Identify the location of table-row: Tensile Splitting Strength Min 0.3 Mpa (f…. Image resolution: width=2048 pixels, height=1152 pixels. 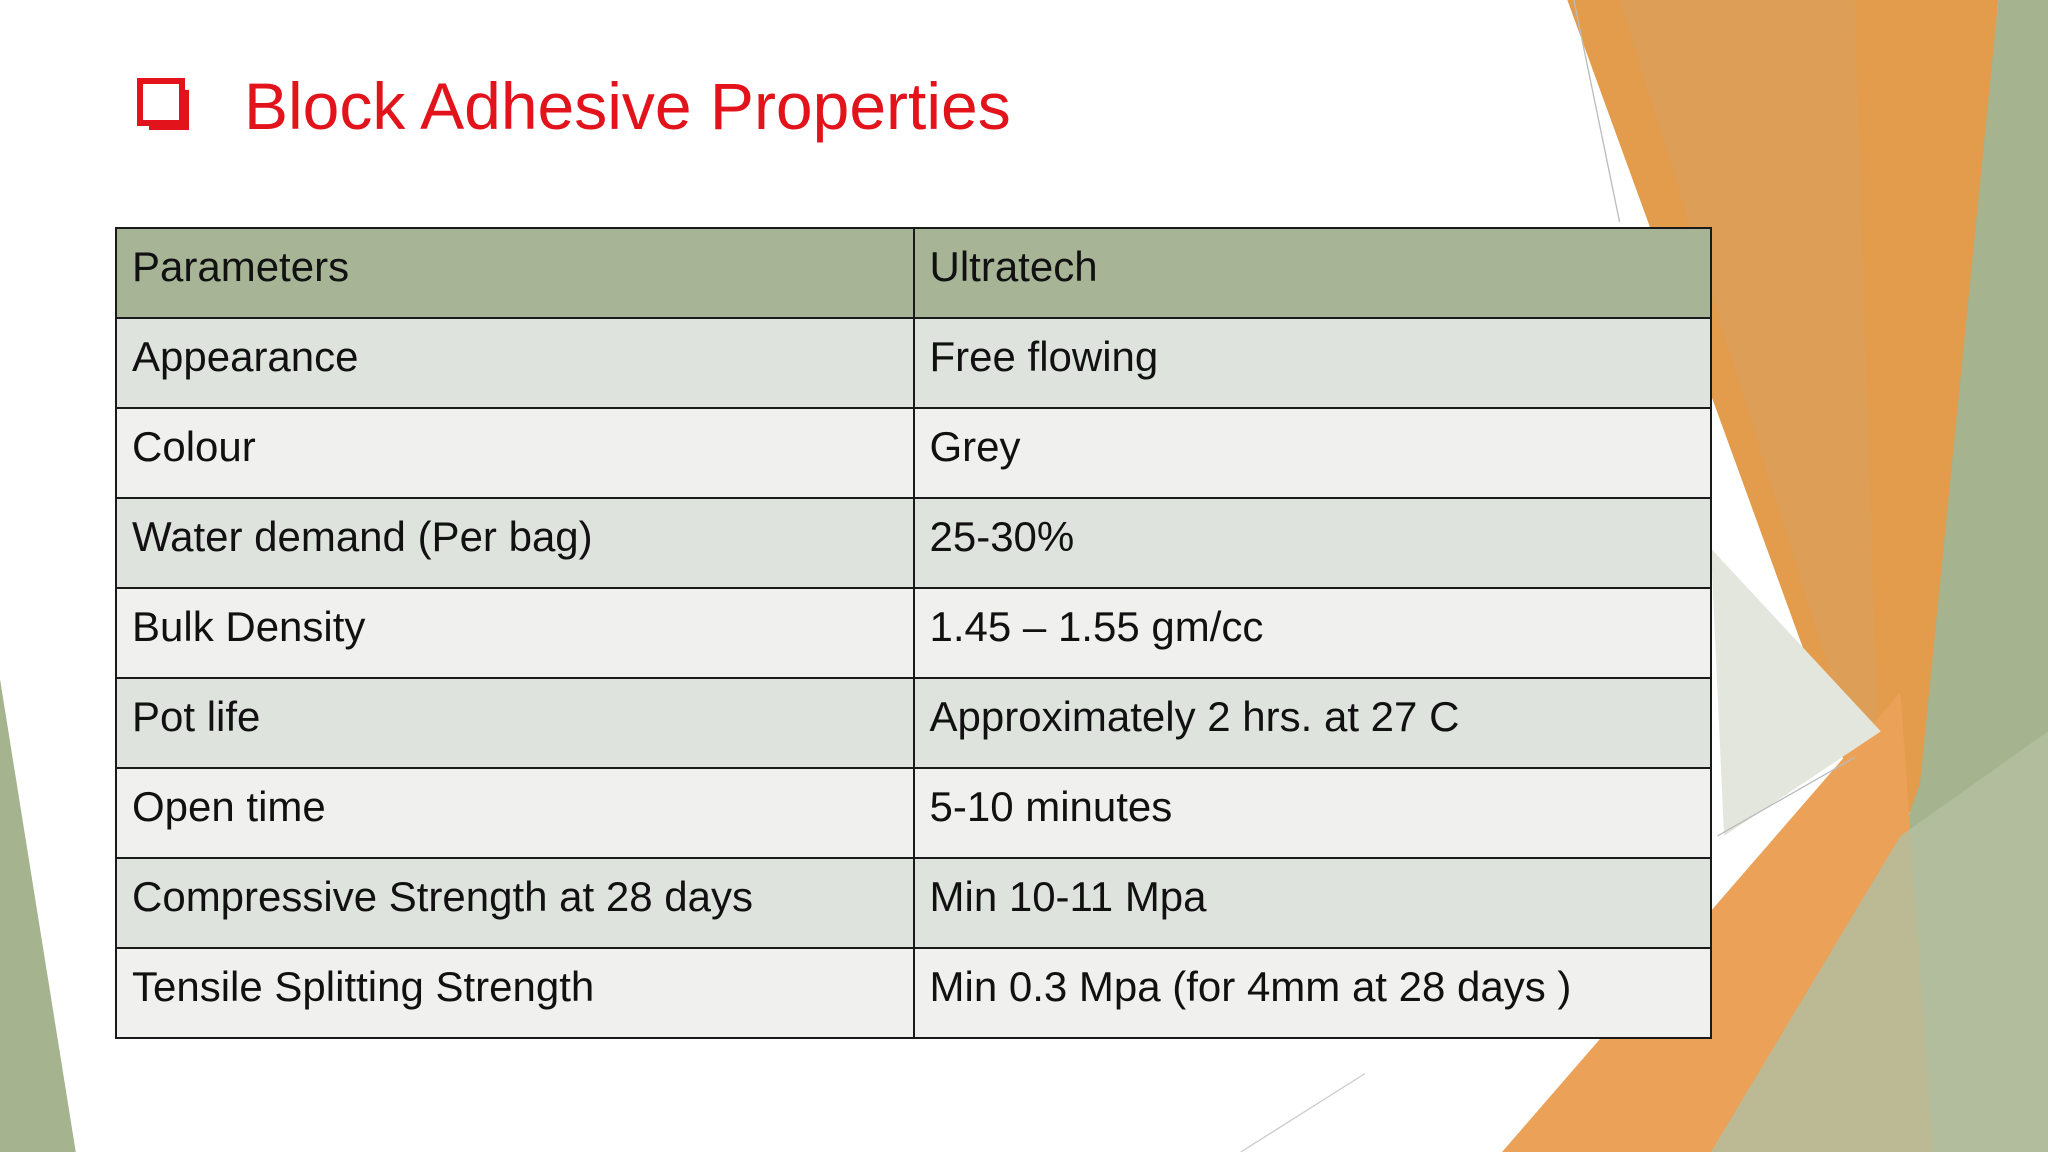
(913, 993).